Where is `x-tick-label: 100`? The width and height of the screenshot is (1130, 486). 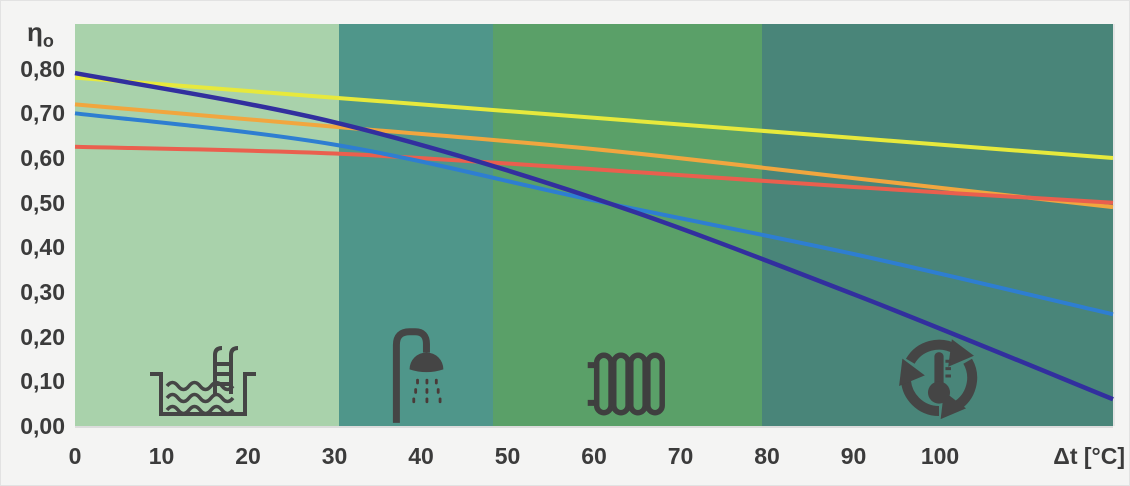
x-tick-label: 100 is located at coordinates (940, 456).